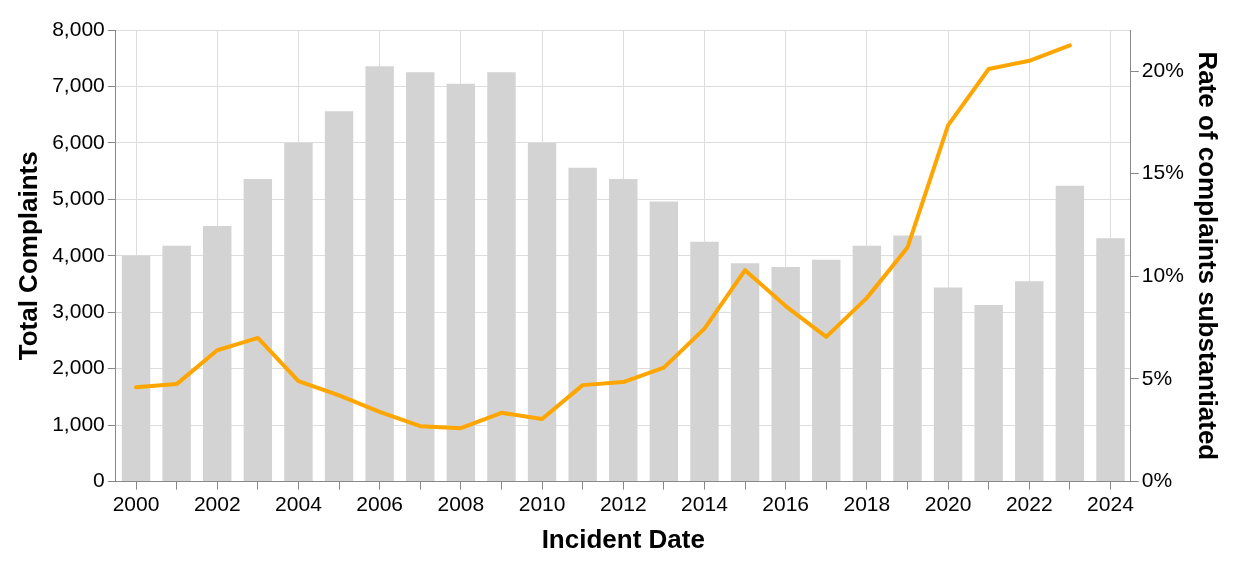 The width and height of the screenshot is (1236, 564). I want to click on x-axis-title: Incident Date, so click(623, 538).